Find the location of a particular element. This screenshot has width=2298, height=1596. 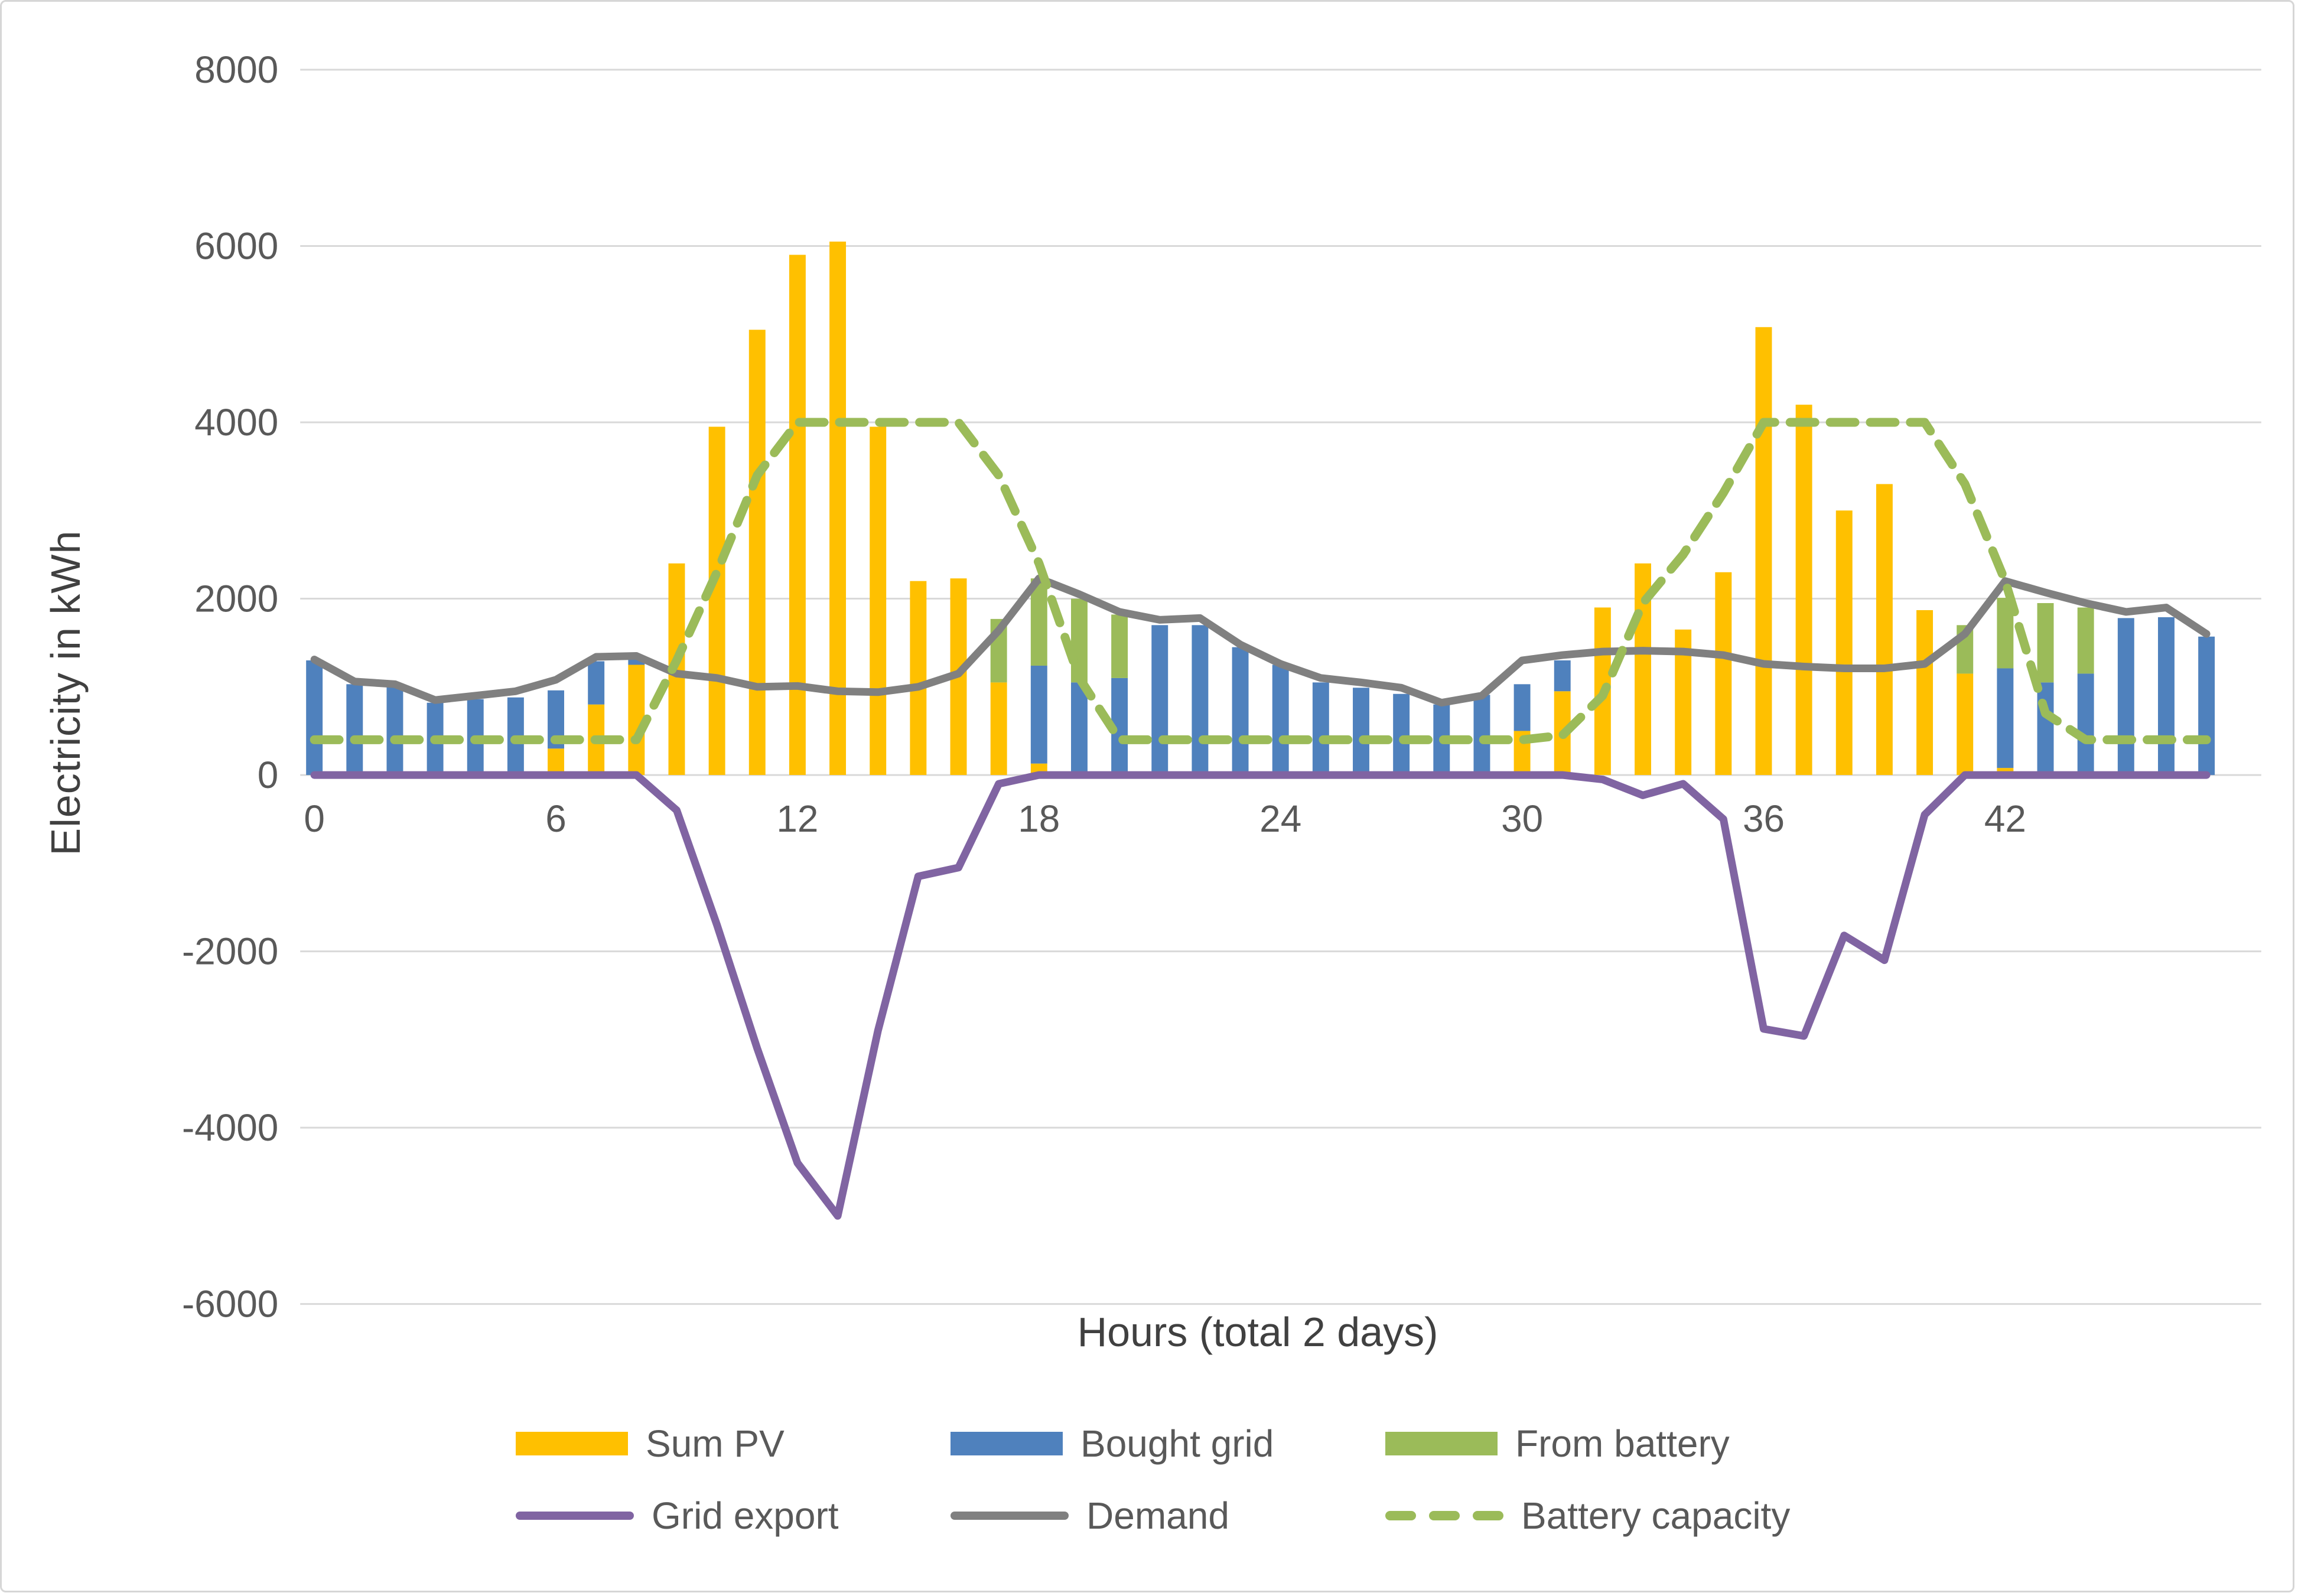

legend-item-from-battery: From battery is located at coordinates (1557, 1443).